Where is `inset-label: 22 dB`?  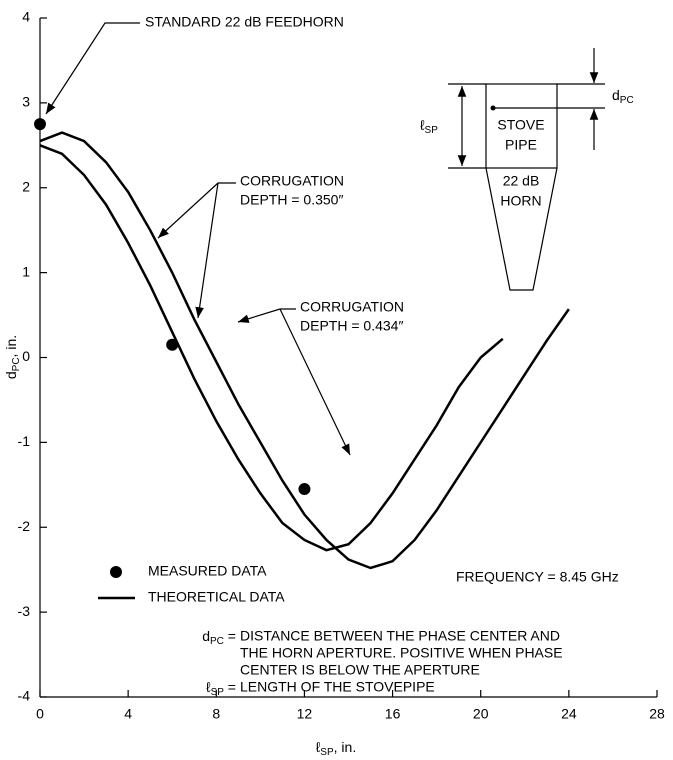
inset-label: 22 dB is located at coordinates (521, 181).